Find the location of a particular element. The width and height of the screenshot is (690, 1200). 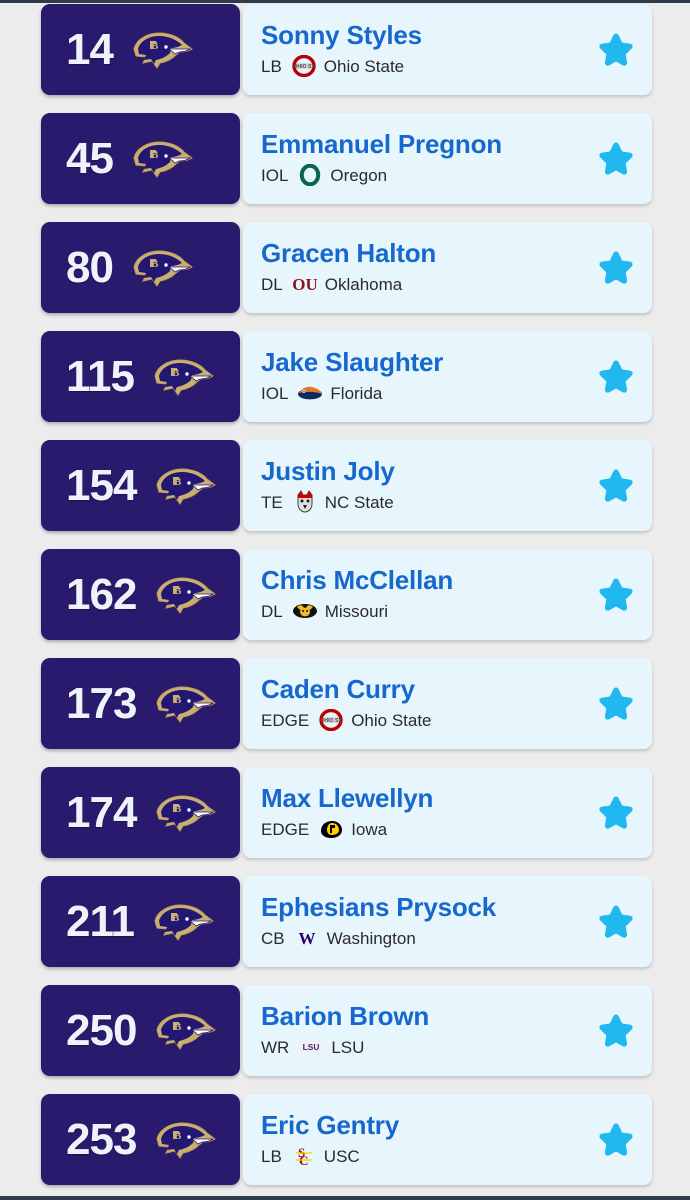

draft-pick-row: 211 B Ephesians Prysock CB W Washington is located at coordinates (345, 921).